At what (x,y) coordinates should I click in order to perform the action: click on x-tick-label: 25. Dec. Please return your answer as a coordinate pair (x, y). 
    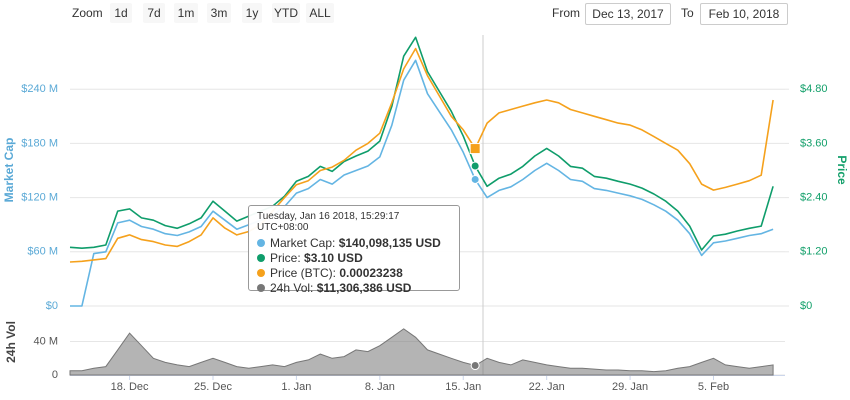
    Looking at the image, I should click on (213, 387).